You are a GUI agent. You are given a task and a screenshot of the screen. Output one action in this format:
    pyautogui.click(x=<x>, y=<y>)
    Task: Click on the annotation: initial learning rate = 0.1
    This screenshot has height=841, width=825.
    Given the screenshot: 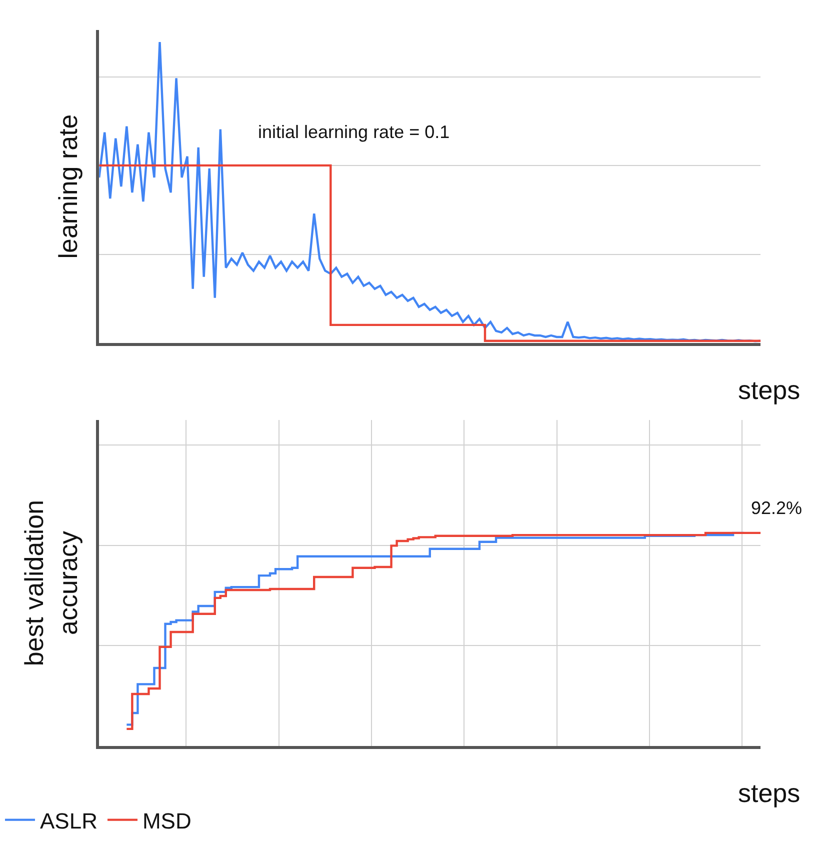 What is the action you would take?
    pyautogui.click(x=354, y=132)
    